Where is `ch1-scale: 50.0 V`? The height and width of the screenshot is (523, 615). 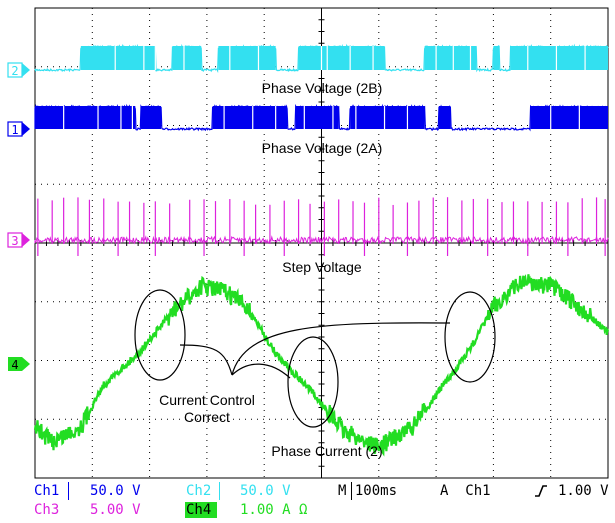 ch1-scale: 50.0 V is located at coordinates (115, 491).